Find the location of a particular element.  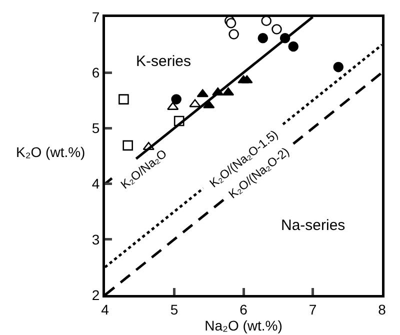

x-tick-label: 8 is located at coordinates (382, 309).